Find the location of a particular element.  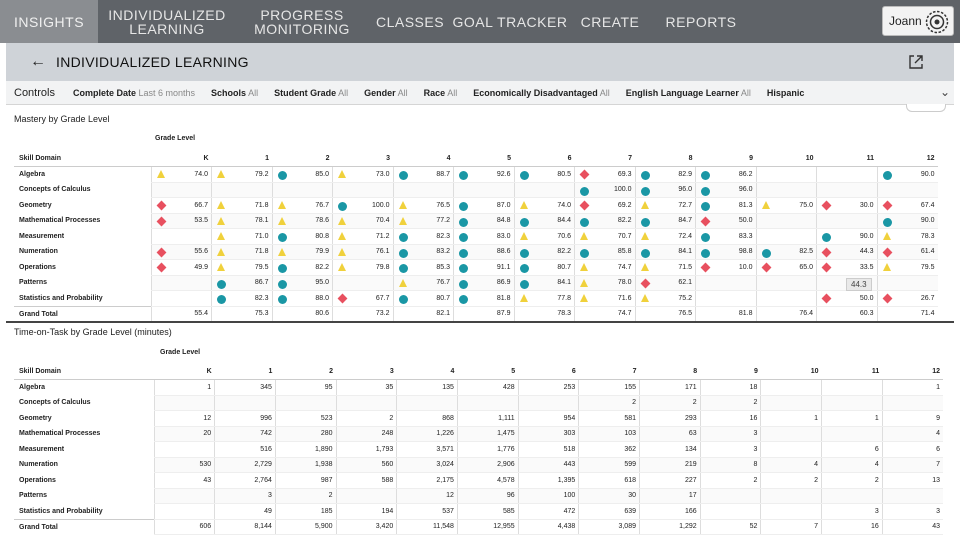

grade-column-header: 5 is located at coordinates (488, 372).